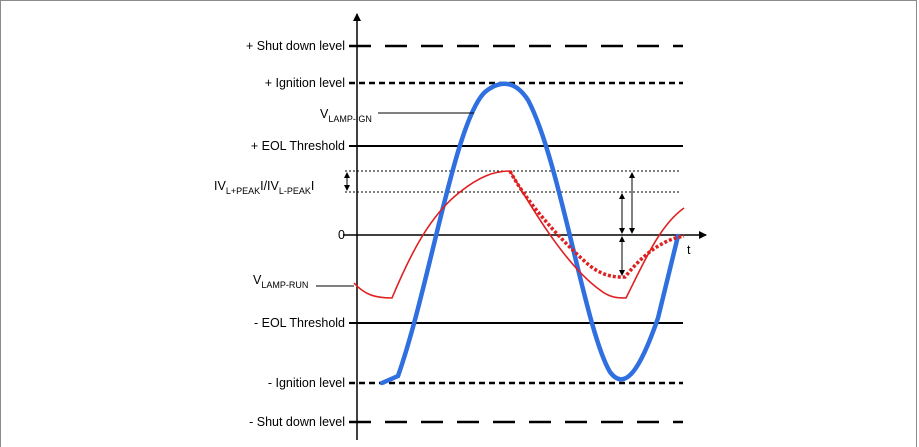 Image resolution: width=919 pixels, height=447 pixels. Describe the element at coordinates (689, 250) in the screenshot. I see `label-t-axis: t` at that location.